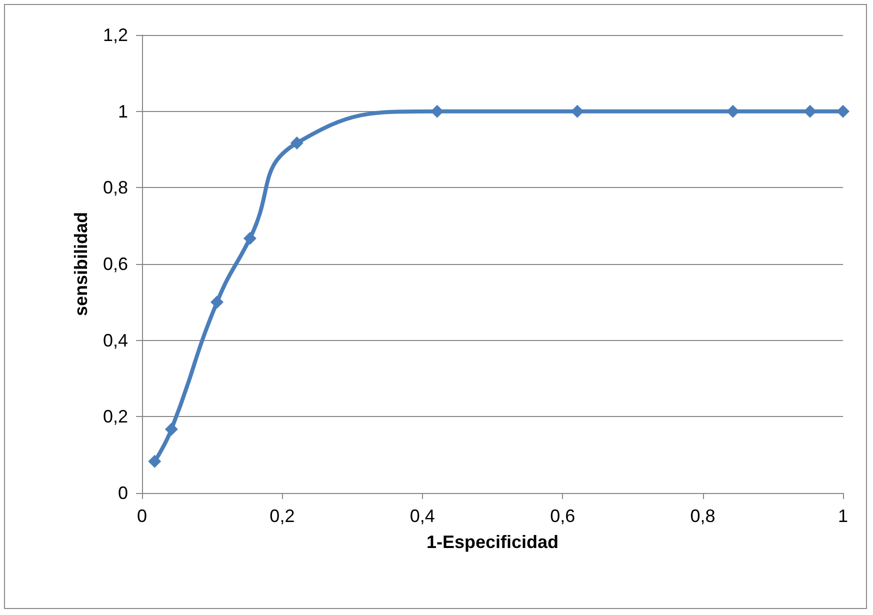 This screenshot has width=873, height=615. I want to click on x-tick-label: 0, so click(142, 516).